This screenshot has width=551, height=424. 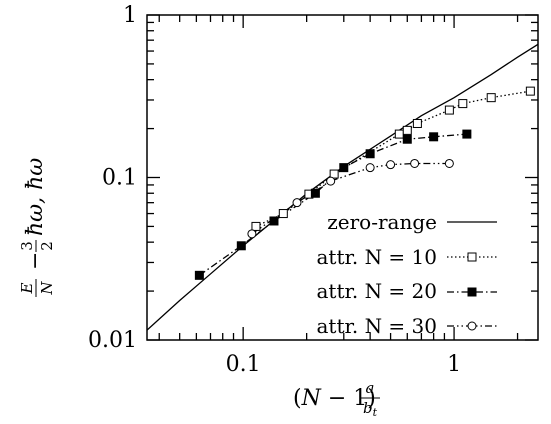 What do you see at coordinates (243, 364) in the screenshot?
I see `x-tick-label: 0.1` at bounding box center [243, 364].